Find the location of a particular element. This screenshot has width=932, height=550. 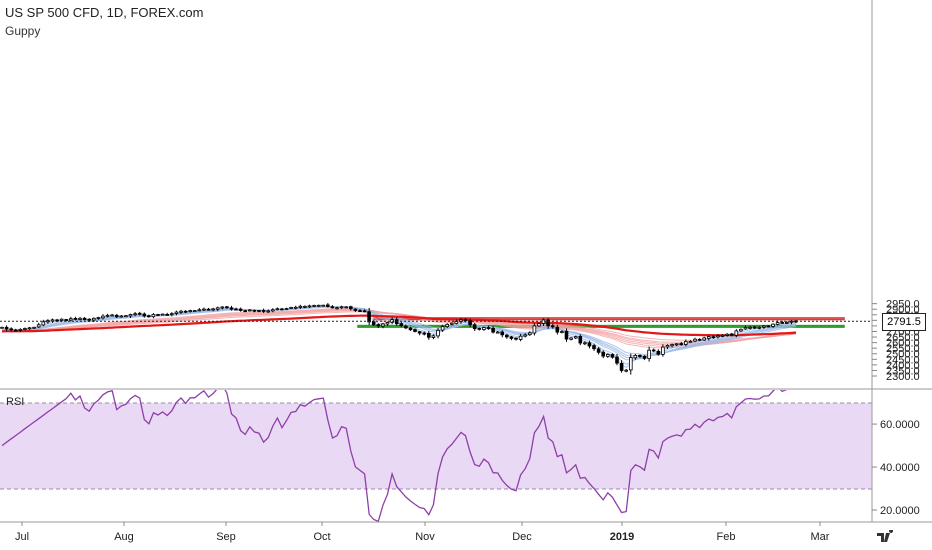

price-tick-label: 2650.0 is located at coordinates (903, 338).